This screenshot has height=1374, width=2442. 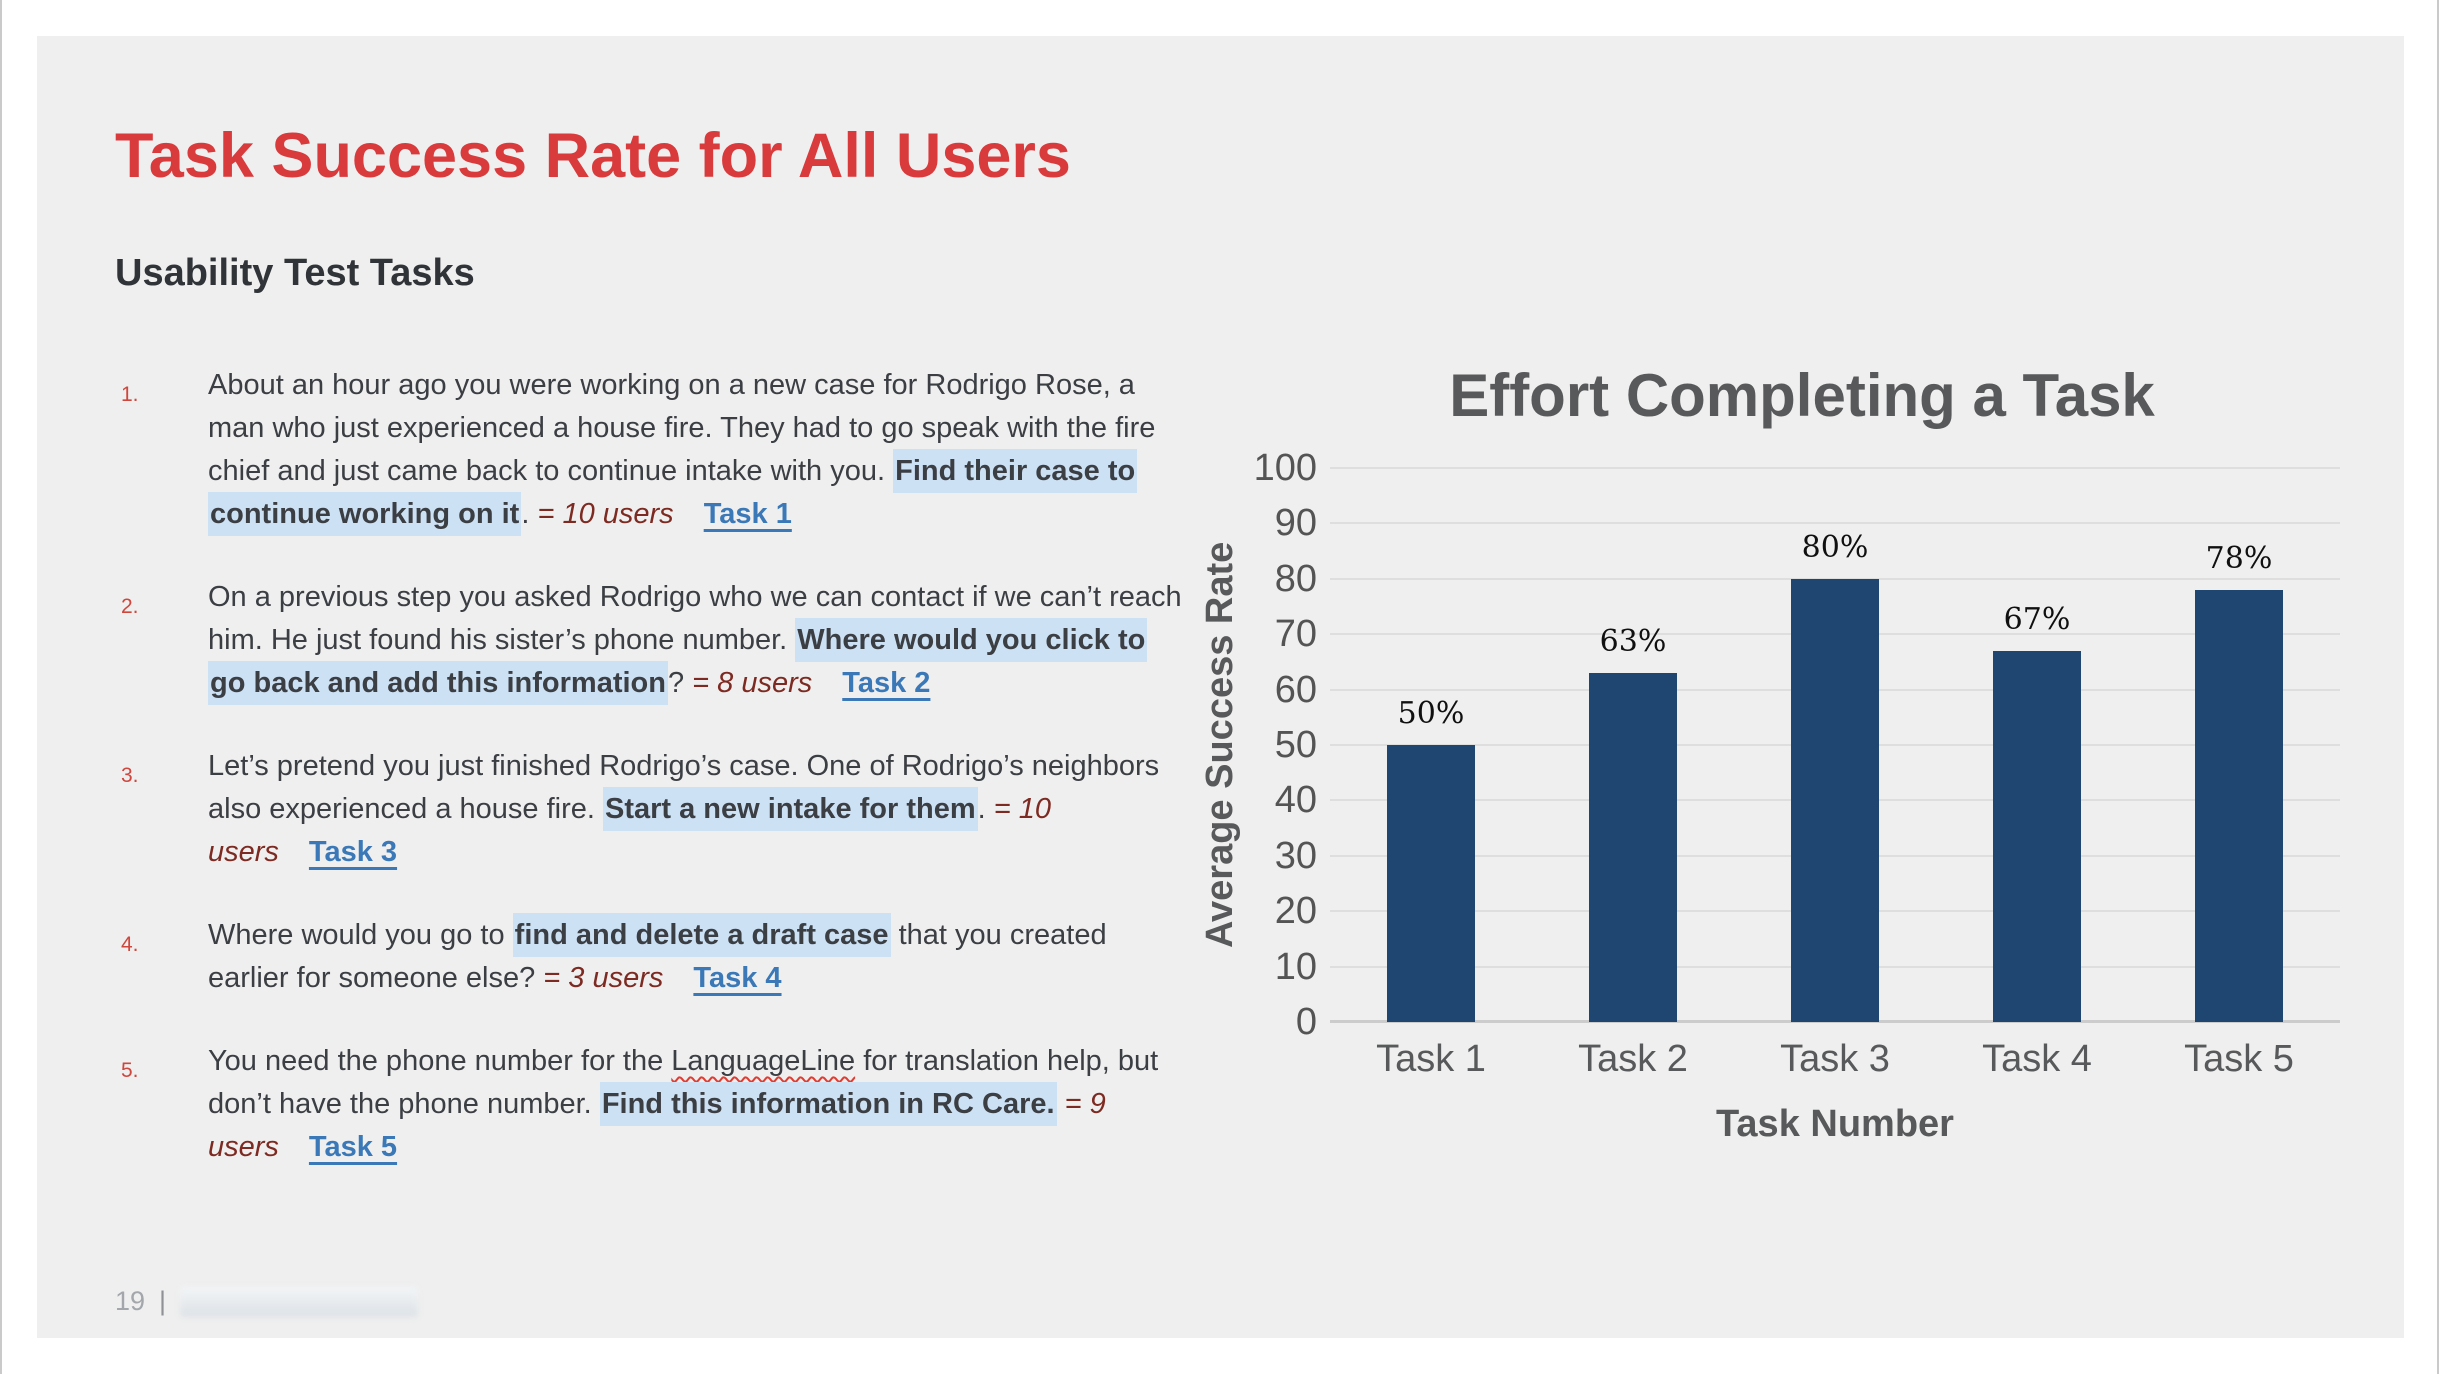 What do you see at coordinates (299, 1301) in the screenshot?
I see `redacted-footer-text` at bounding box center [299, 1301].